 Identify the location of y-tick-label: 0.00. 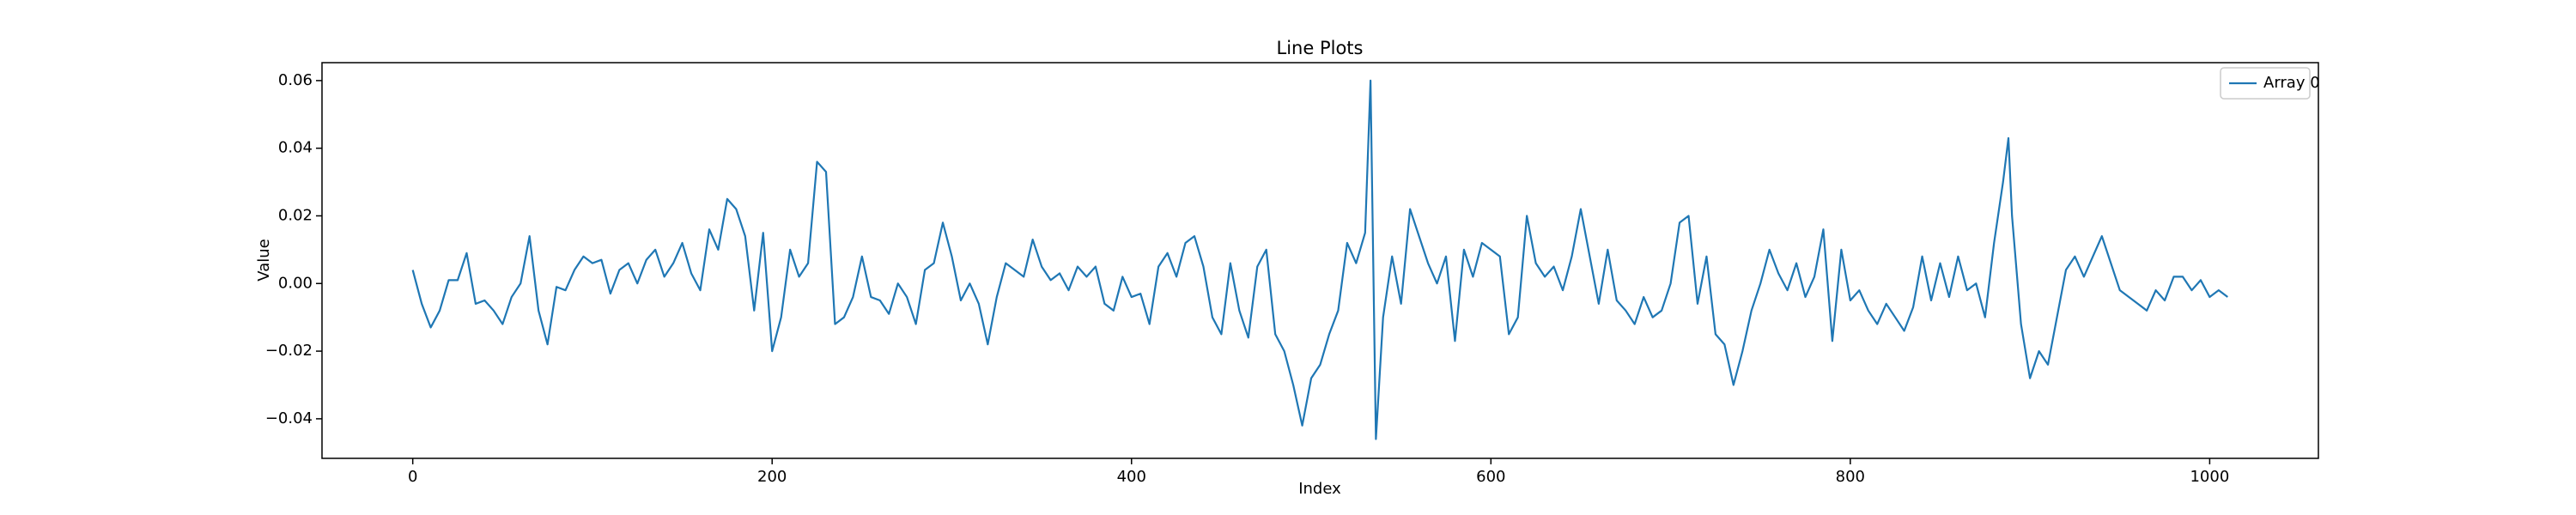
(295, 283).